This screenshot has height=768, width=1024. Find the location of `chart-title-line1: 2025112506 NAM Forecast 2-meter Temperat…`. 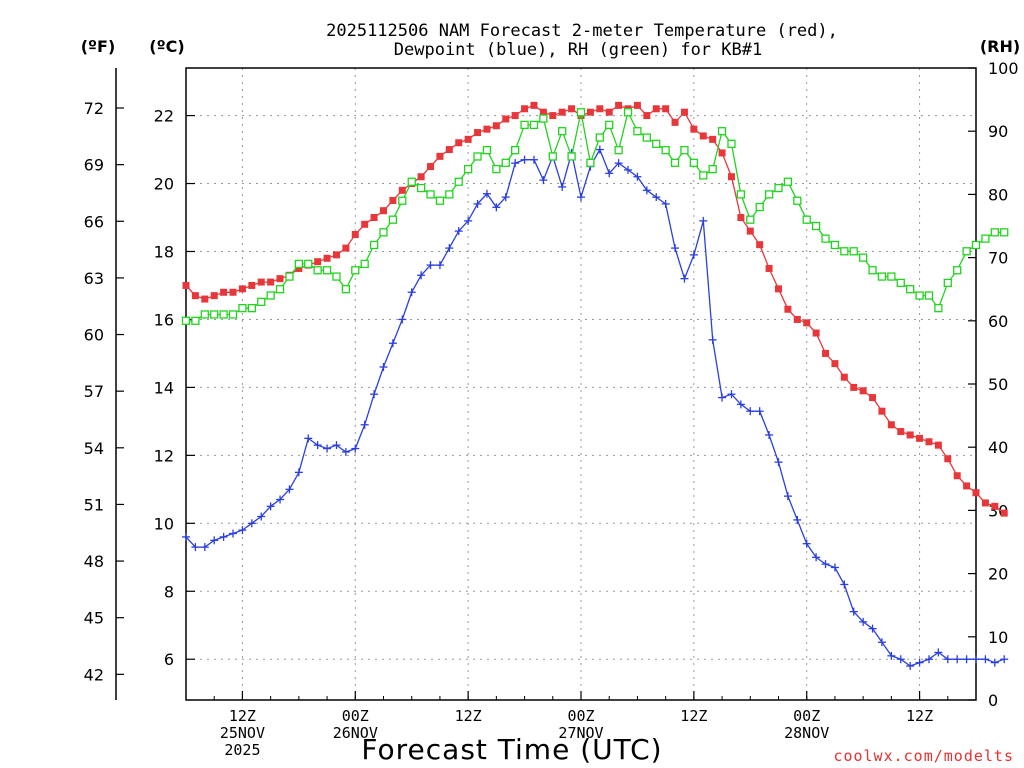

chart-title-line1: 2025112506 NAM Forecast 2-meter Temperat… is located at coordinates (582, 31).